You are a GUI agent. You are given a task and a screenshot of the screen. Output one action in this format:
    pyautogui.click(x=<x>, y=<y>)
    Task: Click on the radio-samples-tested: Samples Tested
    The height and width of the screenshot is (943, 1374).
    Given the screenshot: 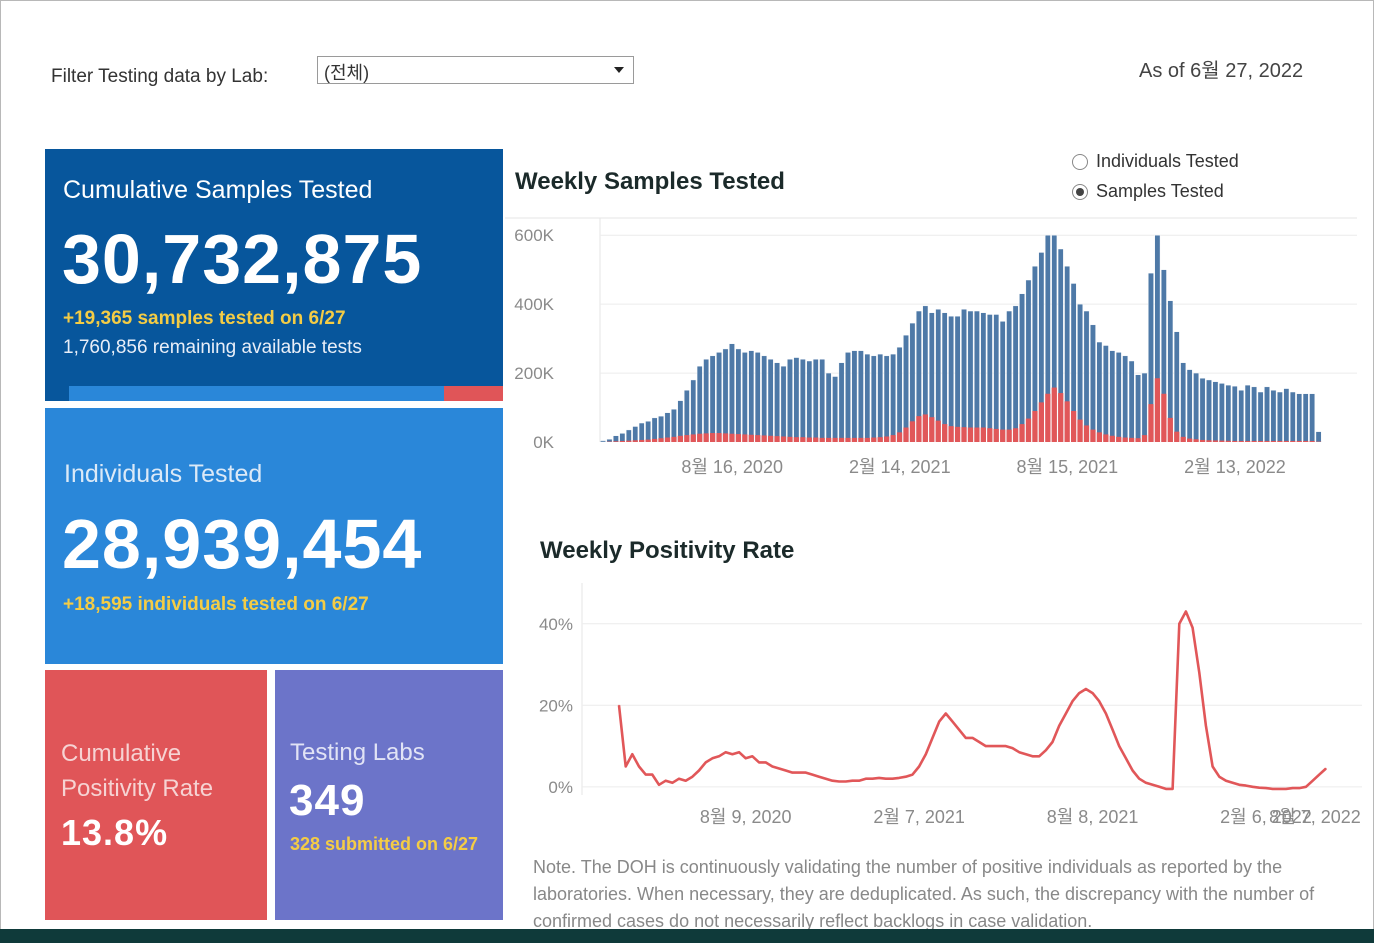 What is the action you would take?
    pyautogui.click(x=1148, y=191)
    